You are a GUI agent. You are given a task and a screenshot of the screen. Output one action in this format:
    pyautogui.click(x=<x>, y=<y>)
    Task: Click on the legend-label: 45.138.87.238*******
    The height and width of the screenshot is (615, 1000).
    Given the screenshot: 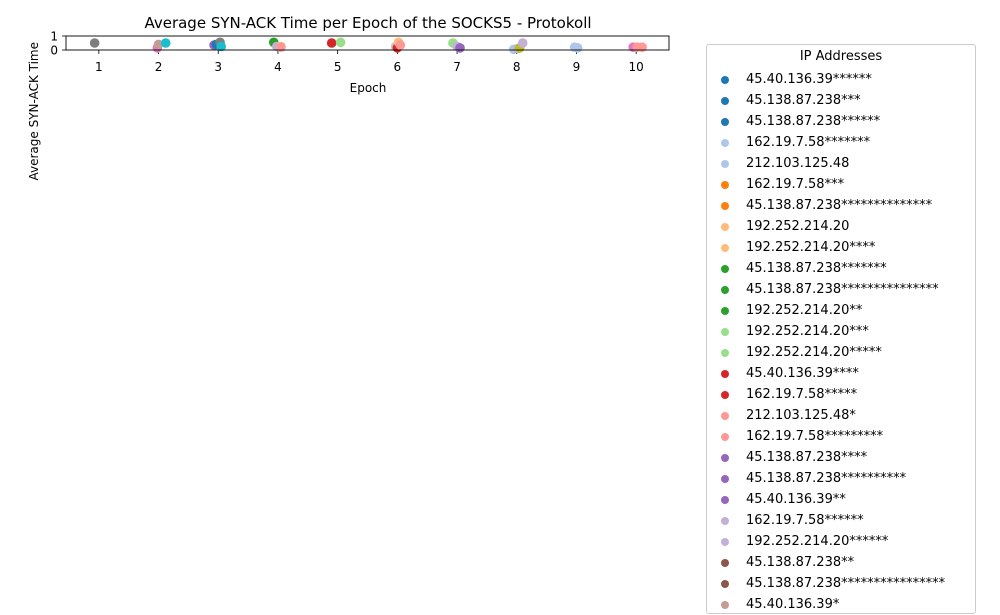 What is the action you would take?
    pyautogui.click(x=816, y=268)
    